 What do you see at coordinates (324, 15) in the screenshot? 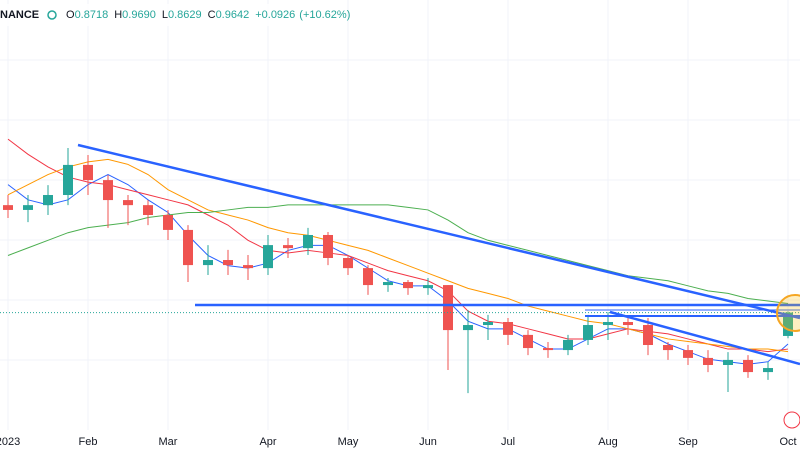
I see `change-pct: (+10.62%)` at bounding box center [324, 15].